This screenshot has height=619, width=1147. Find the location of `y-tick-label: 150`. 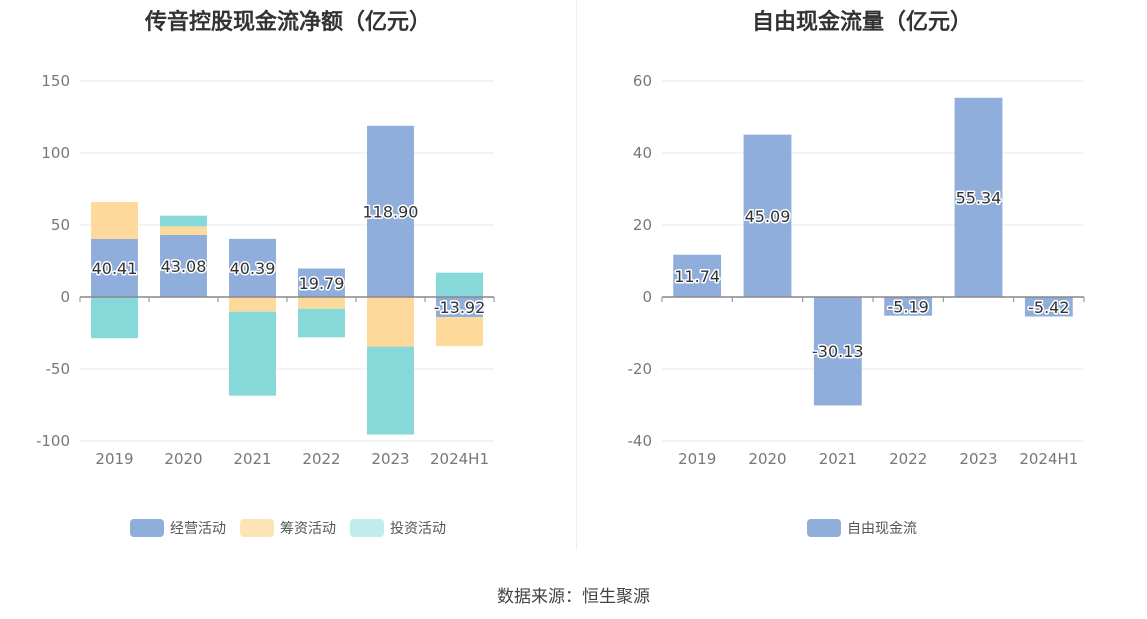

y-tick-label: 150 is located at coordinates (55, 81).